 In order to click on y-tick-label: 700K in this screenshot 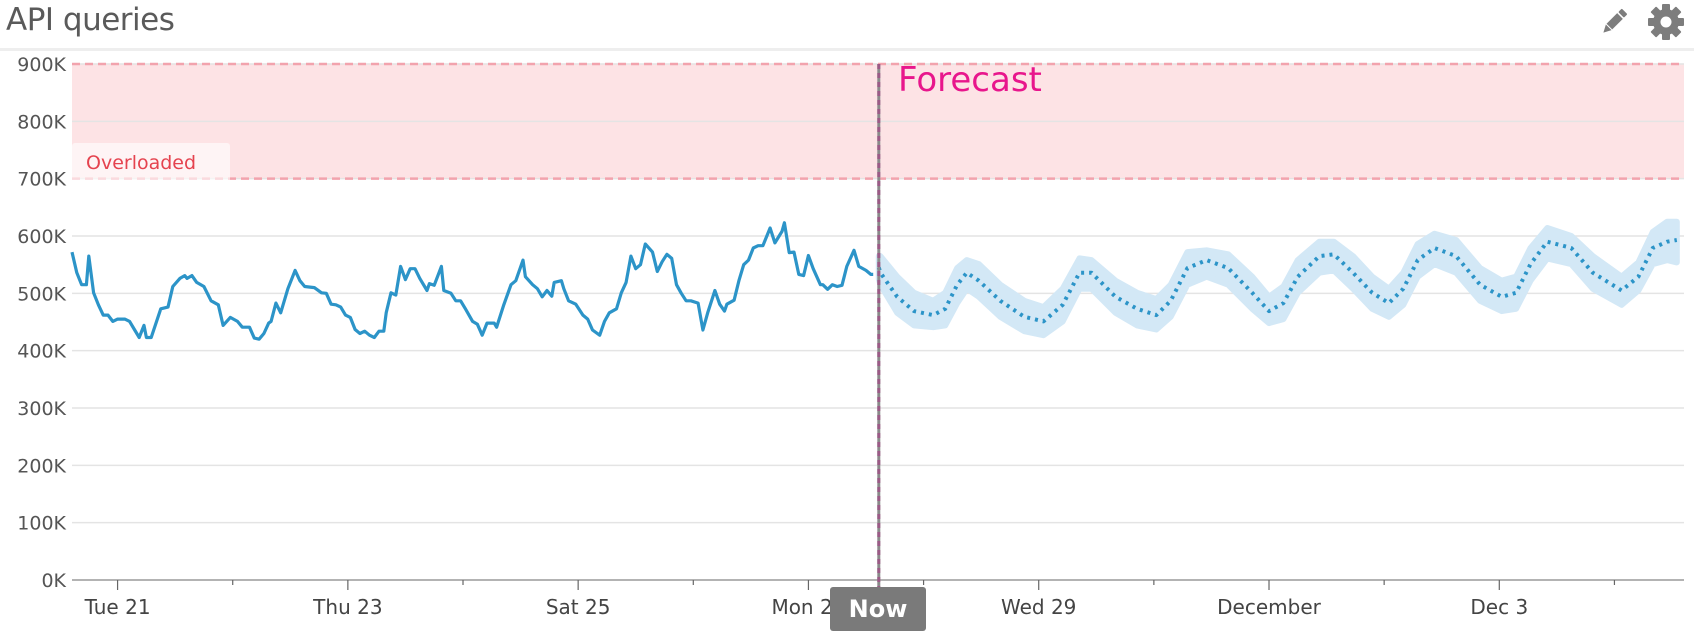, I will do `click(41, 180)`.